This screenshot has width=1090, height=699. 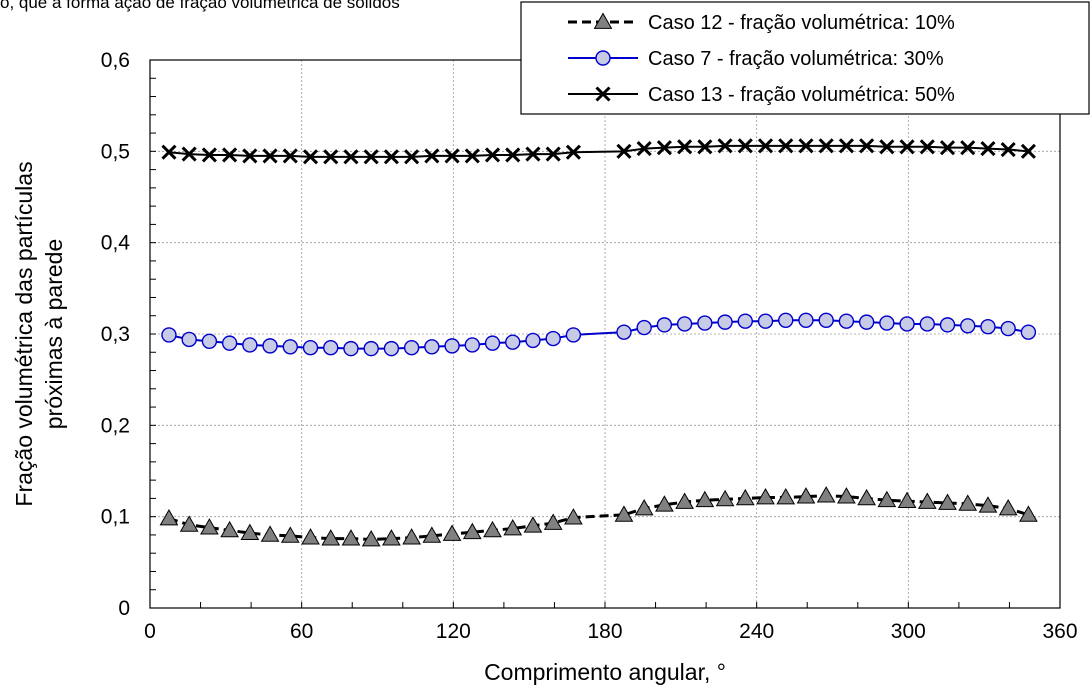 I want to click on y-tick-label: 0,1, so click(x=115, y=517).